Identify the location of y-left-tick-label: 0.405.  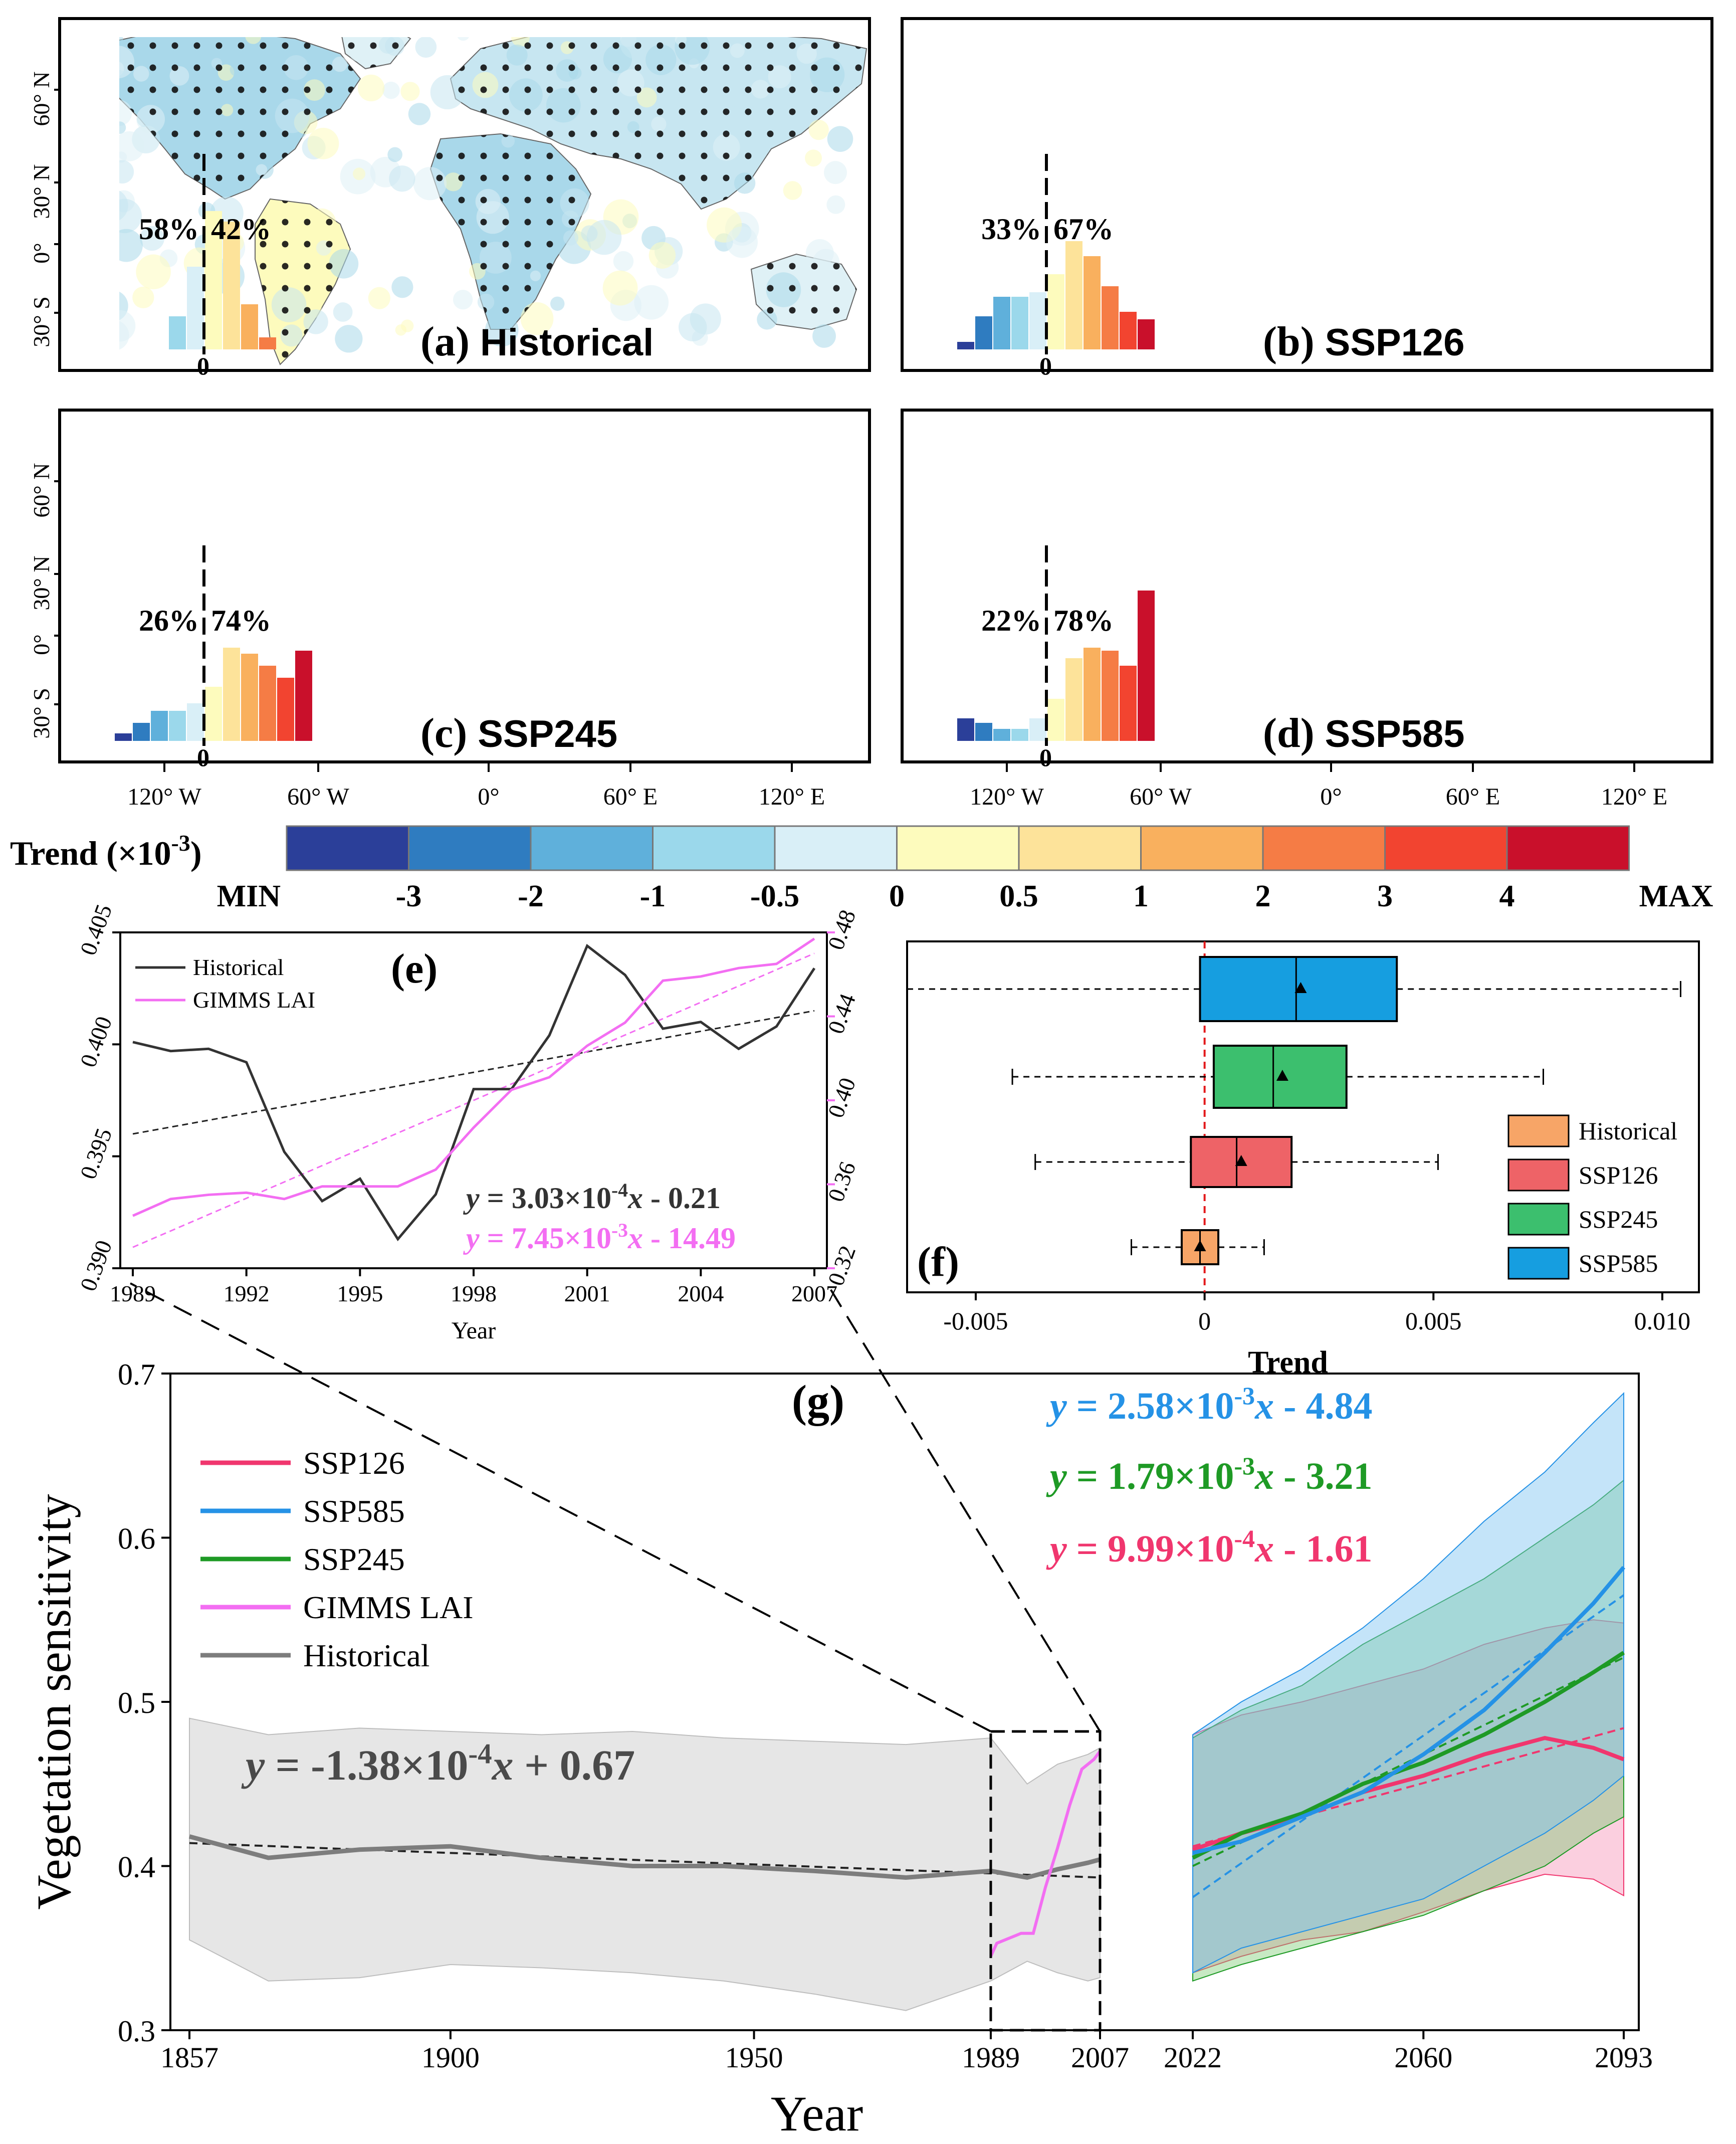
(96, 929).